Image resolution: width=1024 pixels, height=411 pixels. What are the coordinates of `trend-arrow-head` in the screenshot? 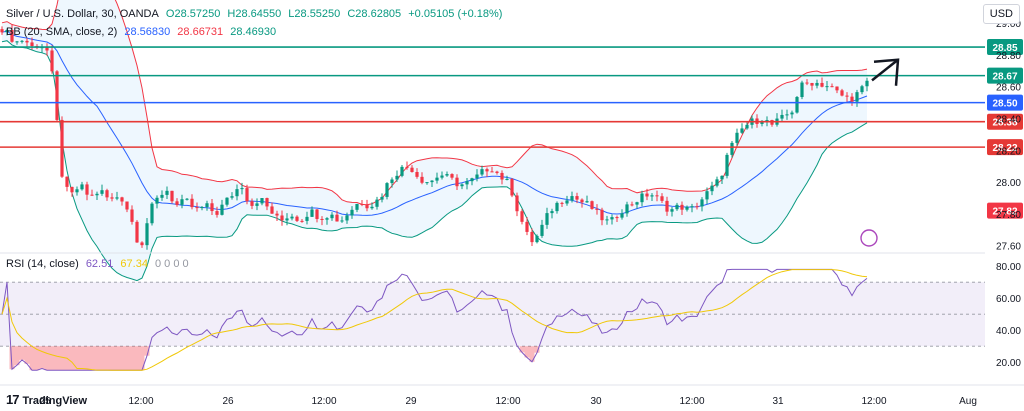 It's located at (886, 72).